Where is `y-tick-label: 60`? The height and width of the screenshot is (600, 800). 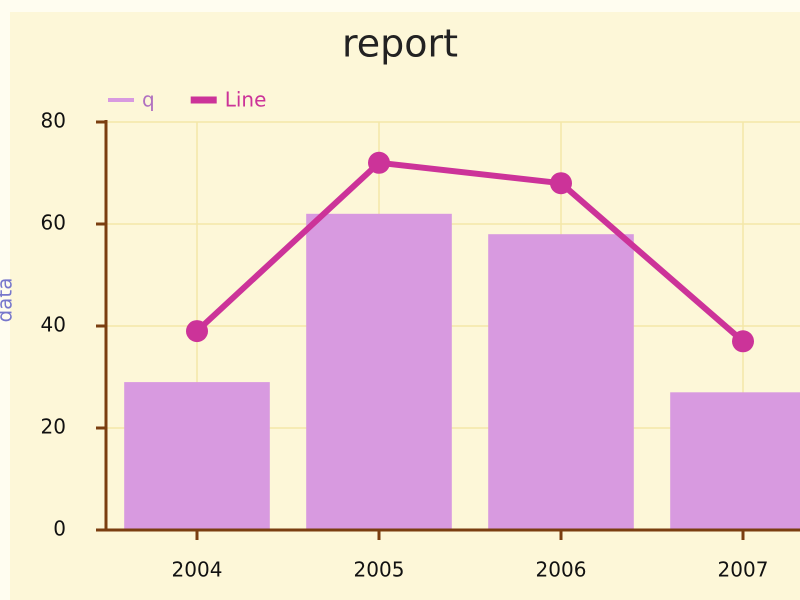
y-tick-label: 60 is located at coordinates (53, 223).